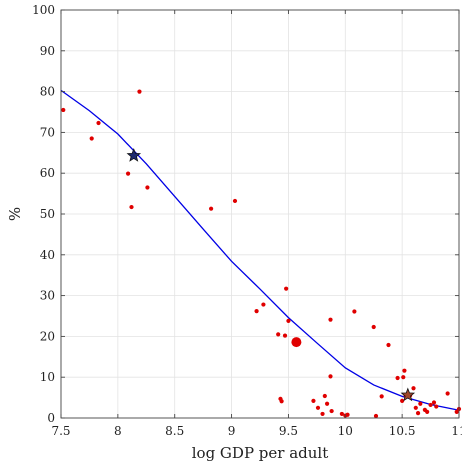  Describe the element at coordinates (402, 431) in the screenshot. I see `x-tick-label: 10.5` at that location.